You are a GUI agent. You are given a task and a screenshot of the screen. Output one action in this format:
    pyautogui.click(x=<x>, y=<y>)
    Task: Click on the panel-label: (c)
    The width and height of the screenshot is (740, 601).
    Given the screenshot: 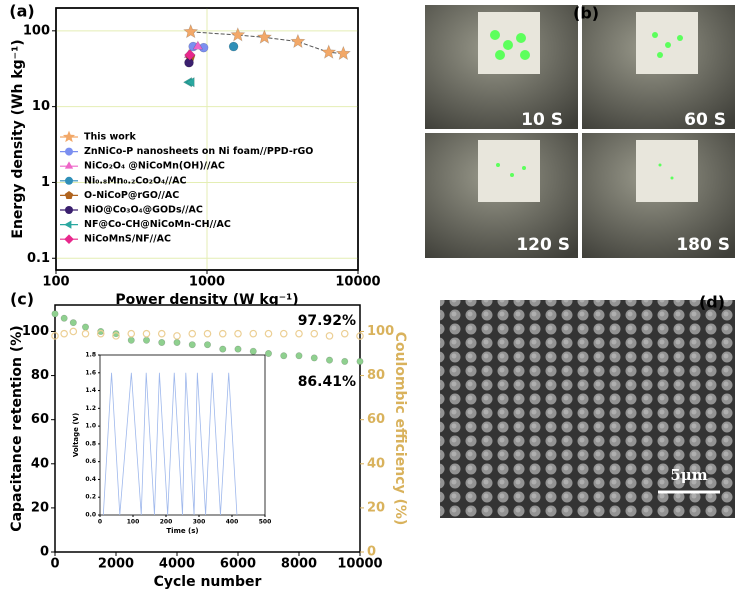 What is the action you would take?
    pyautogui.click(x=22, y=299)
    